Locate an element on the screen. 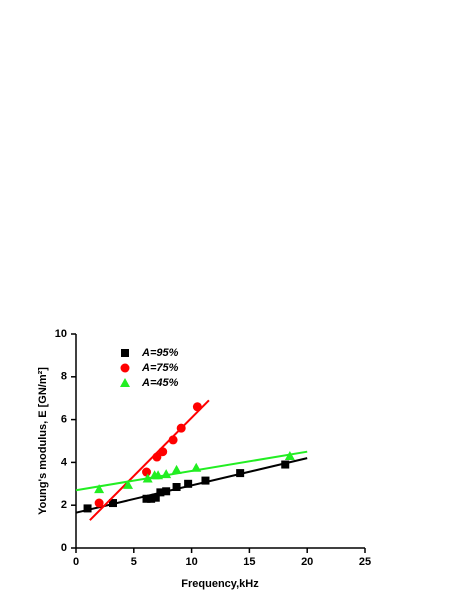 The height and width of the screenshot is (599, 463). x-tick-label: 25 is located at coordinates (365, 562).